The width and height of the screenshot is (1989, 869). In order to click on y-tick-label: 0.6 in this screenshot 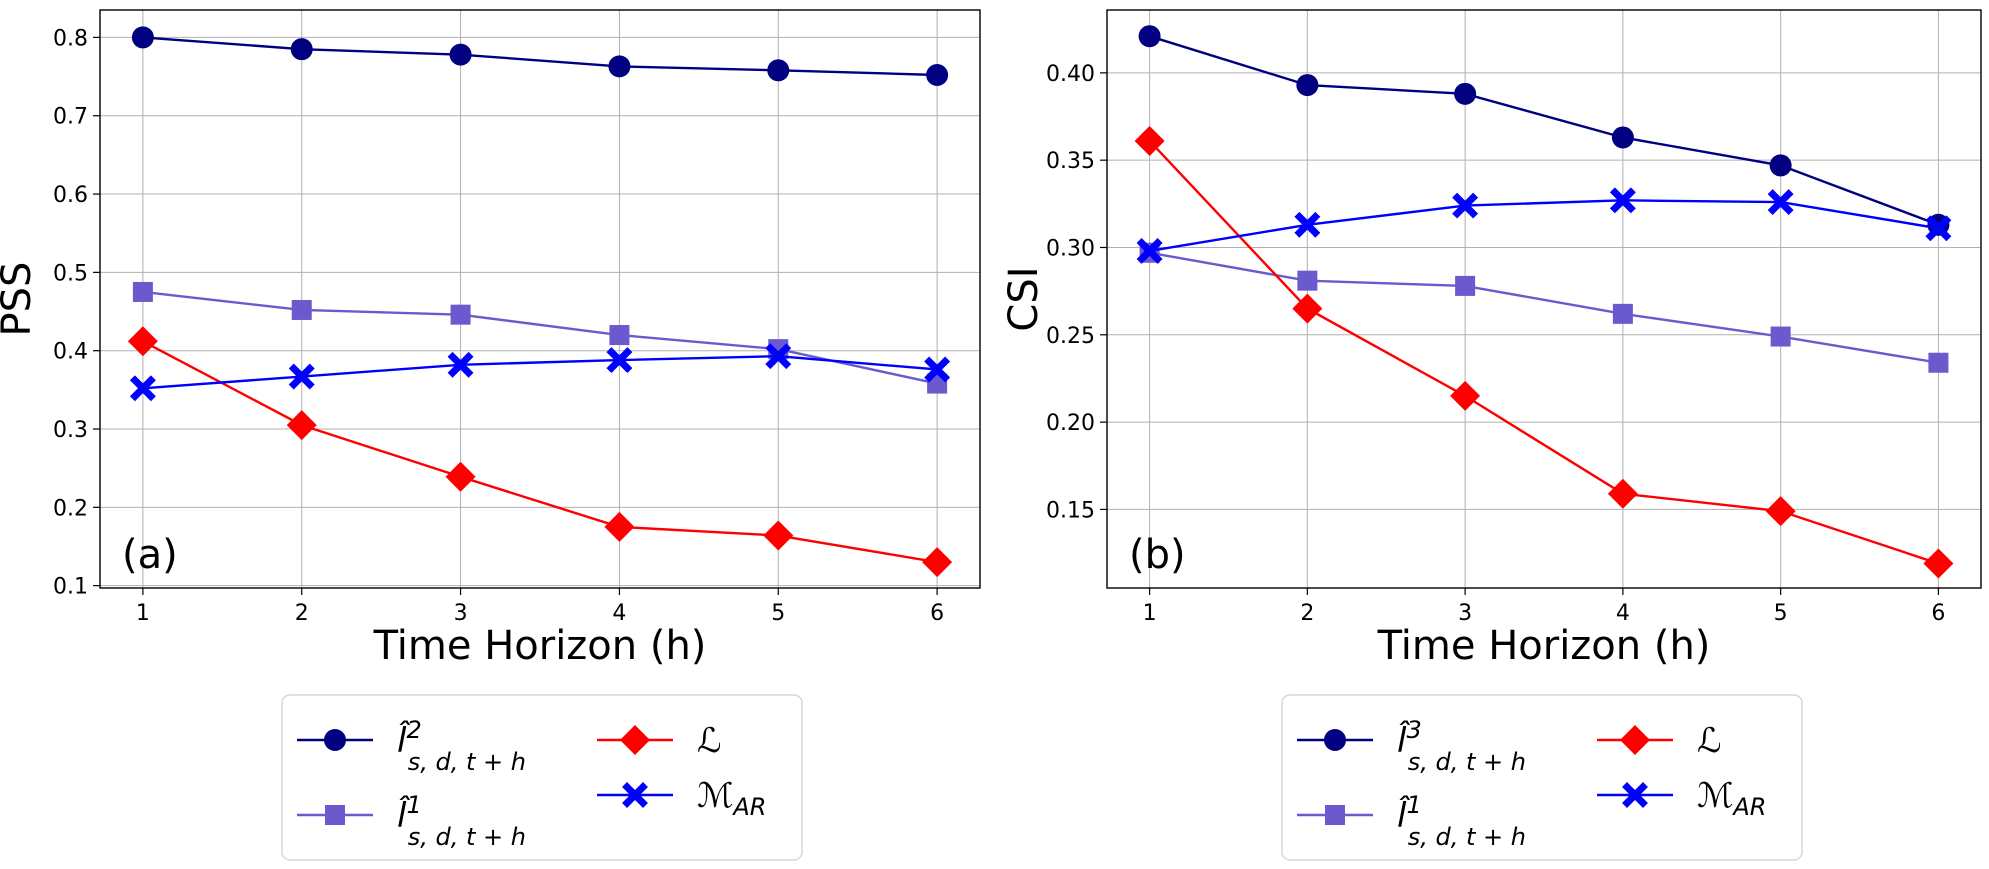, I will do `click(70, 195)`.